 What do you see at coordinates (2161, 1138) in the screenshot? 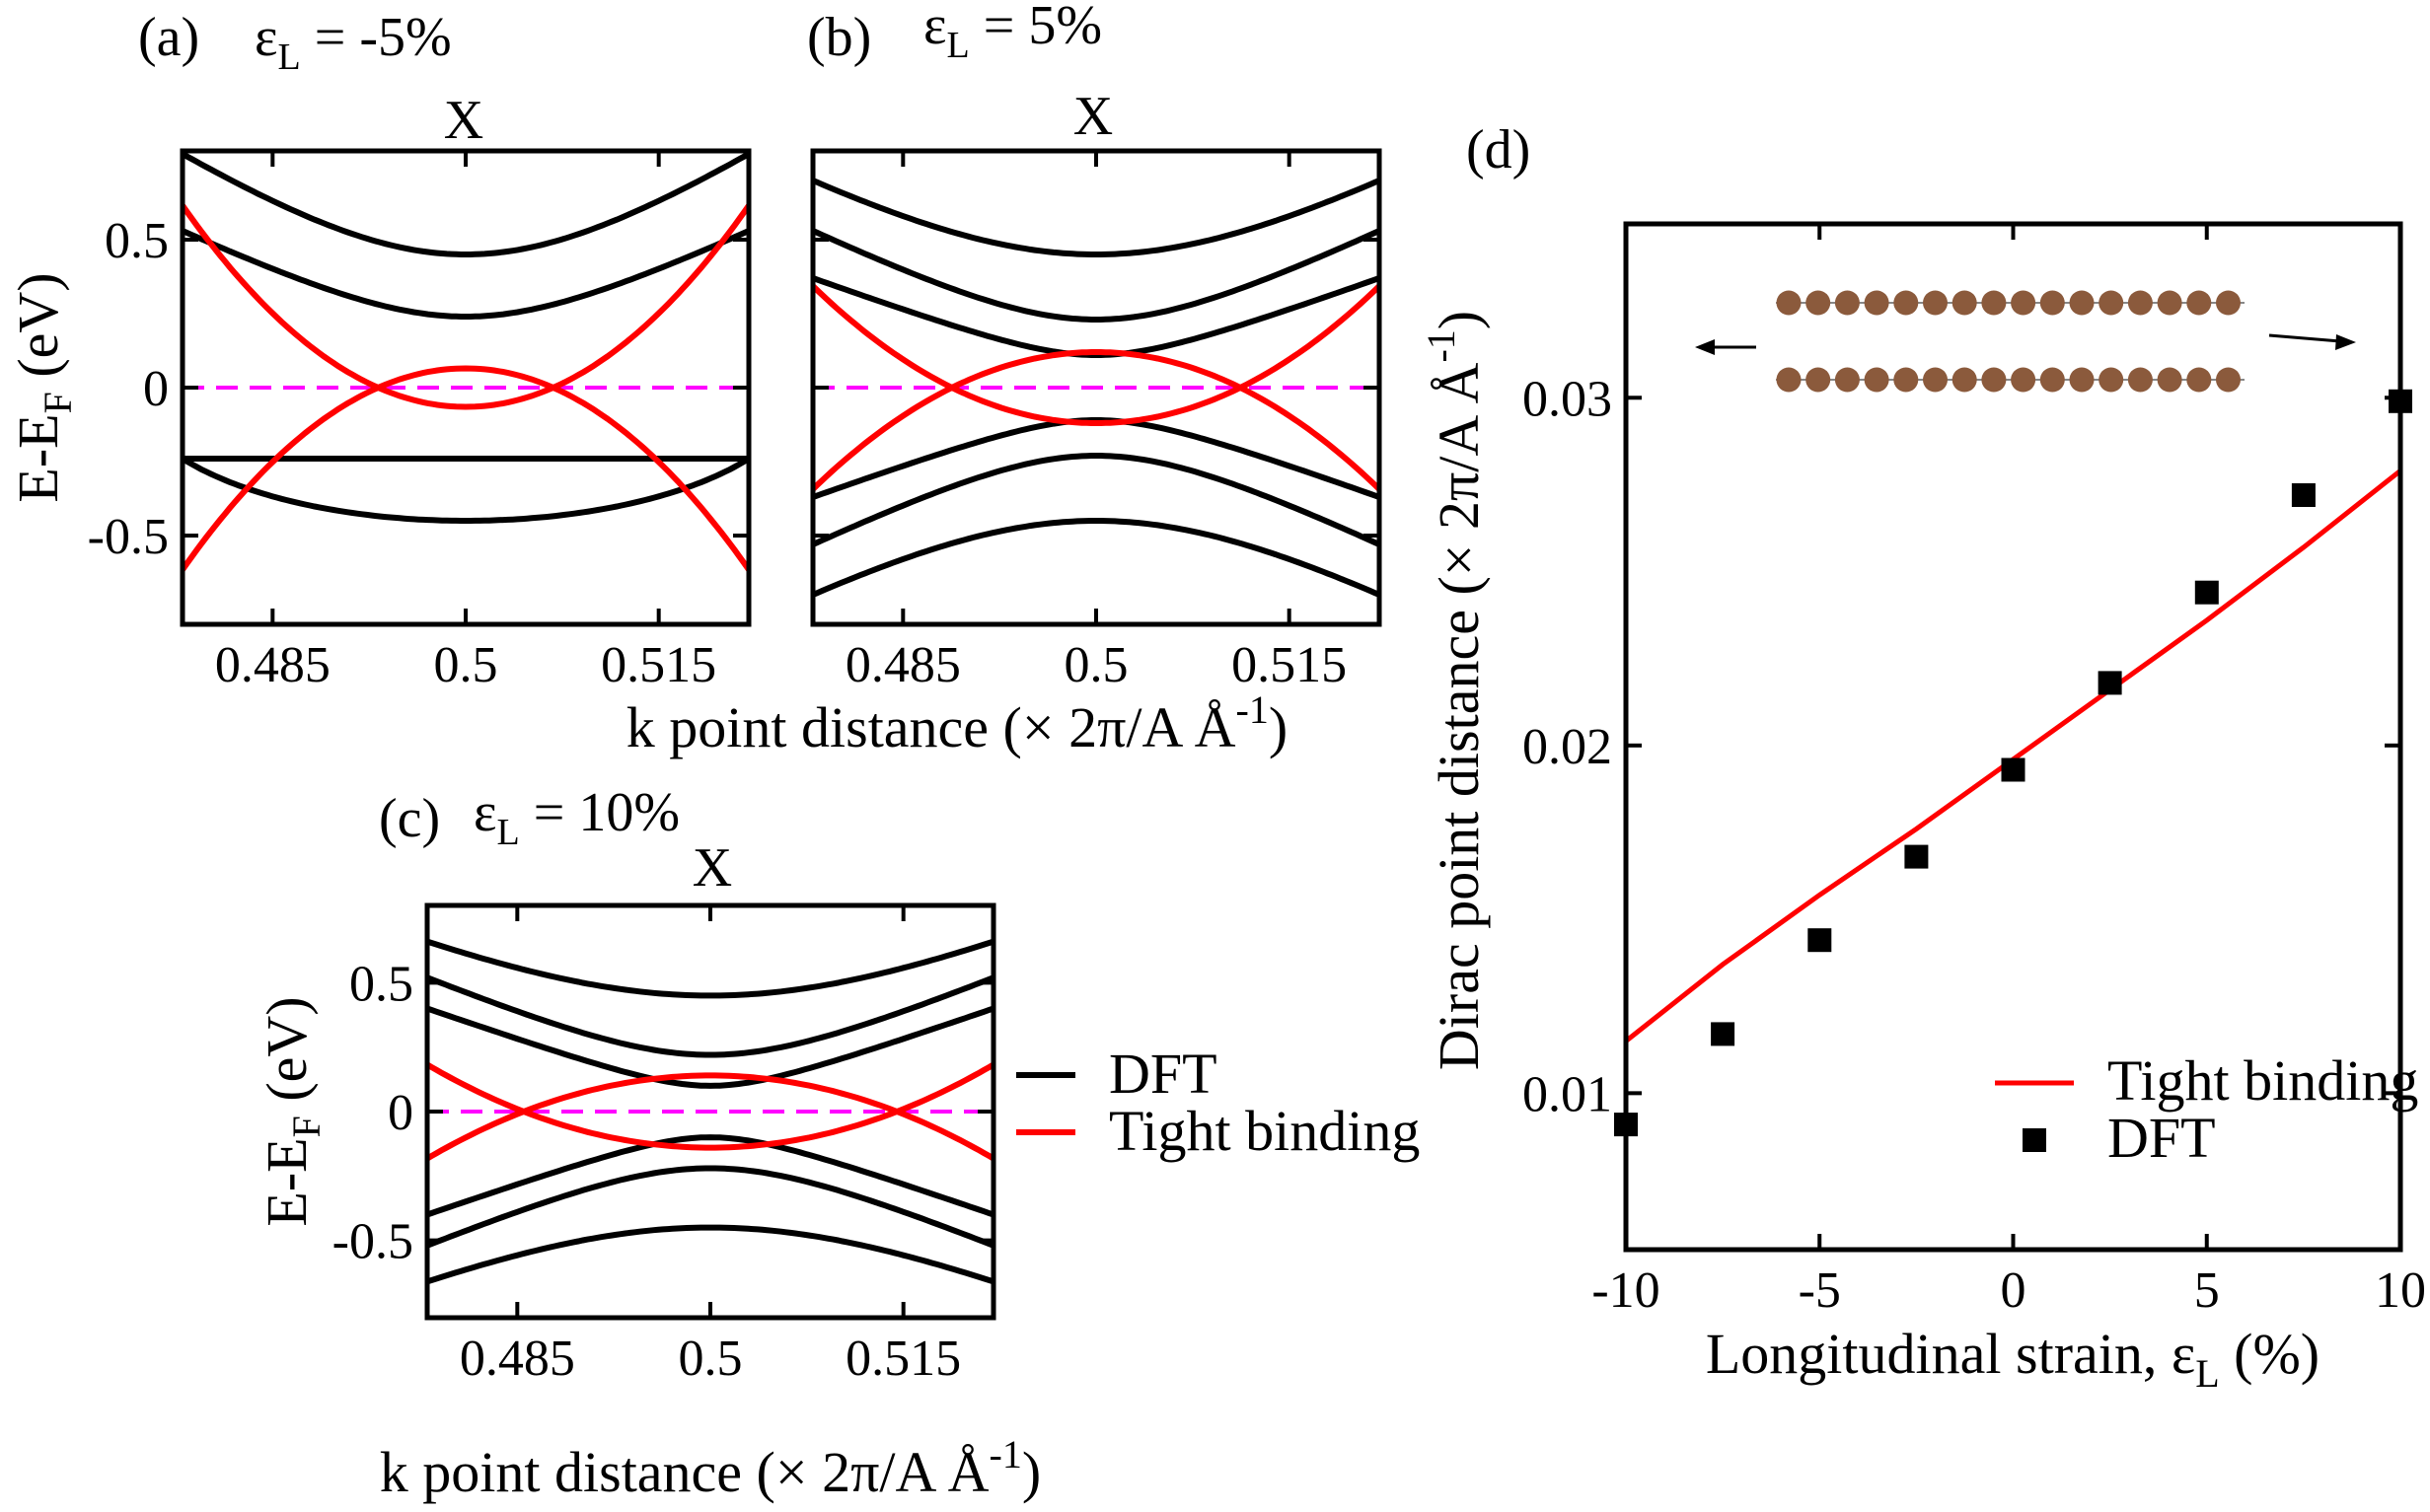
I see `legend-d-dft-label: DFT` at bounding box center [2161, 1138].